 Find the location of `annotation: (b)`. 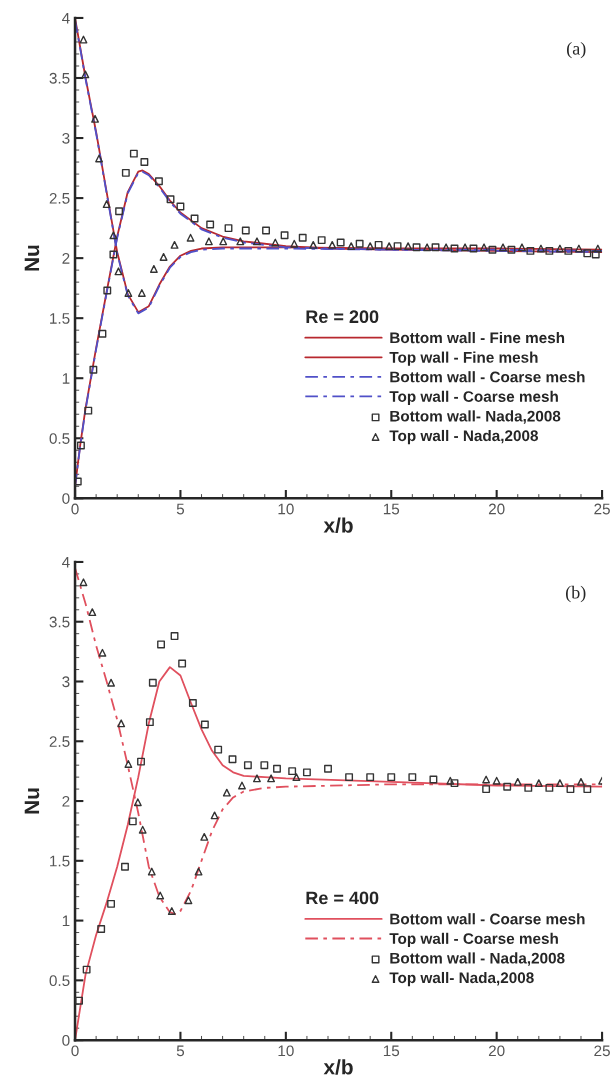

annotation: (b) is located at coordinates (576, 594).